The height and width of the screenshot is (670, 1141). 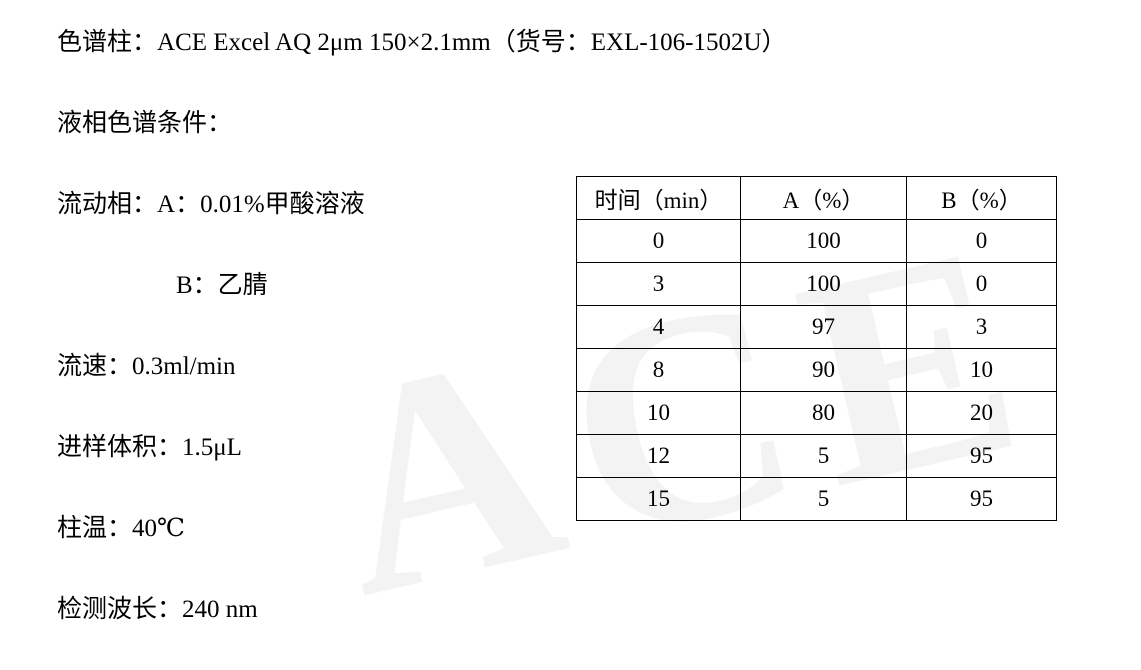 I want to click on line-mobile-phase-a: 流动相：A：0.01%甲酸溶液, so click(x=307, y=224).